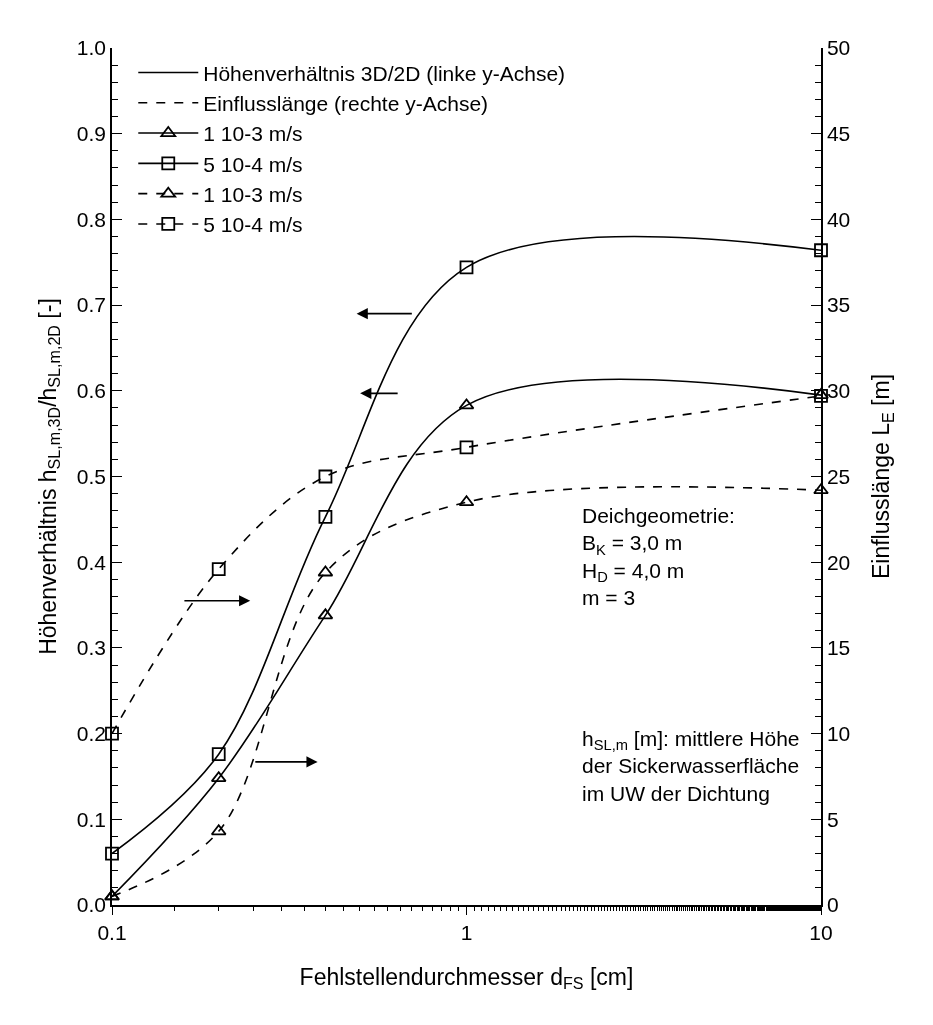 The image size is (933, 1025). I want to click on x-axis-title: Fehlstellendurchmesser d$_{FS}$ [cm], so click(466, 978).